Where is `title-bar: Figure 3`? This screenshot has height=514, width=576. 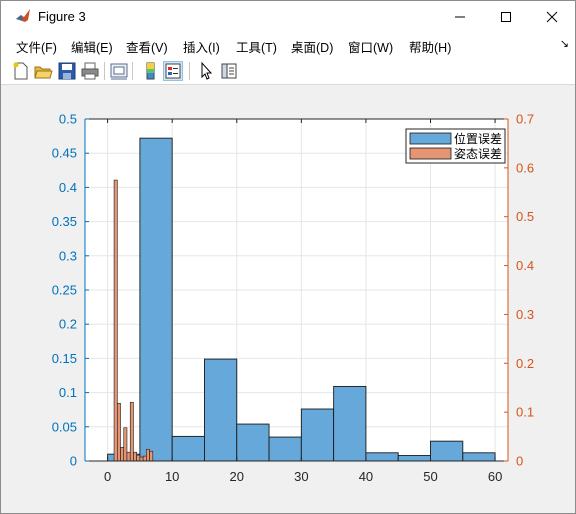
title-bar: Figure 3 is located at coordinates (288, 16).